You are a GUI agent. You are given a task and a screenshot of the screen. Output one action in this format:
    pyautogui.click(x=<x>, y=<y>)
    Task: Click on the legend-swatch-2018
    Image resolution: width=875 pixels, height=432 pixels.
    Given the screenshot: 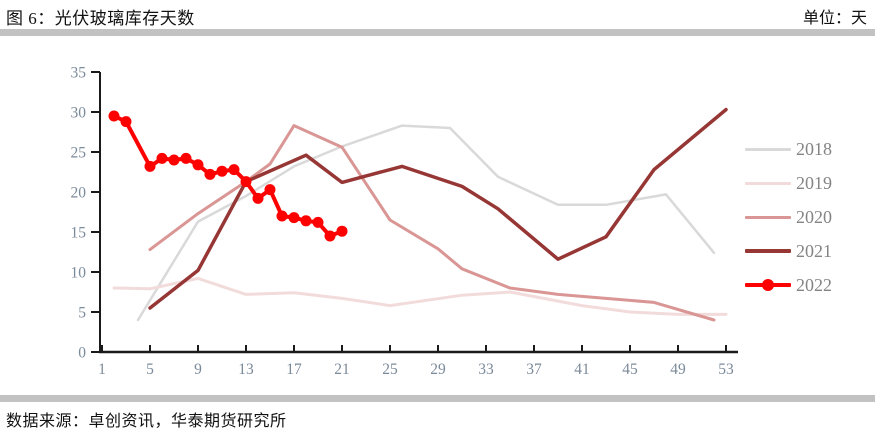 What is the action you would take?
    pyautogui.click(x=768, y=149)
    